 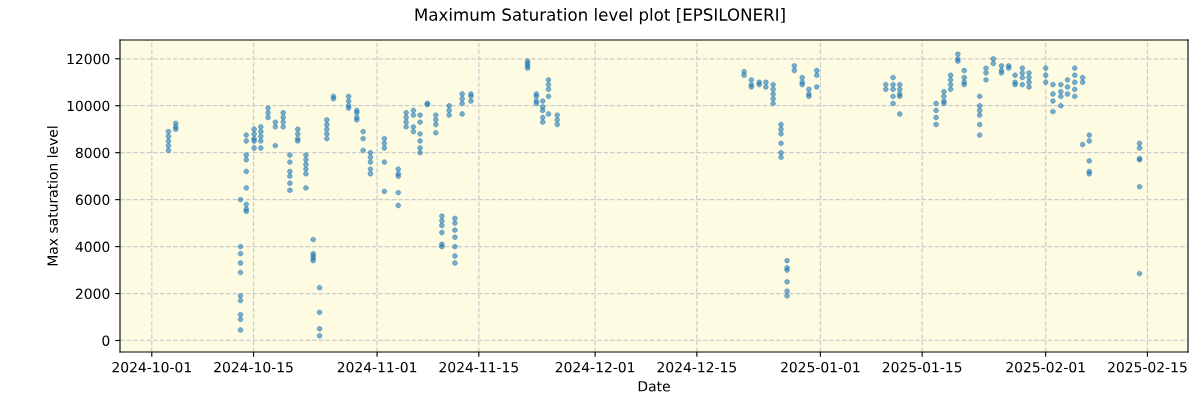 I want to click on x-tick-label: 2024-12-15, so click(x=696, y=367).